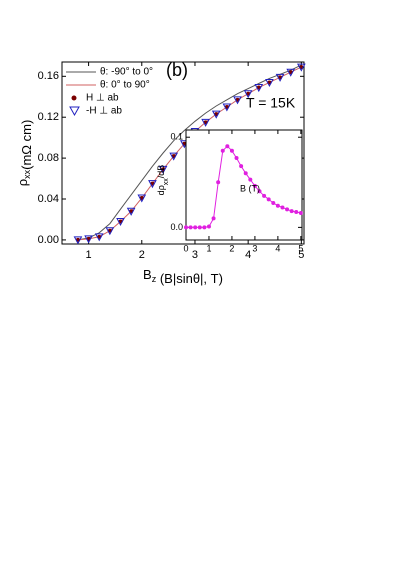  Describe the element at coordinates (147, 274) in the screenshot. I see `x-axis-title-part: B` at that location.